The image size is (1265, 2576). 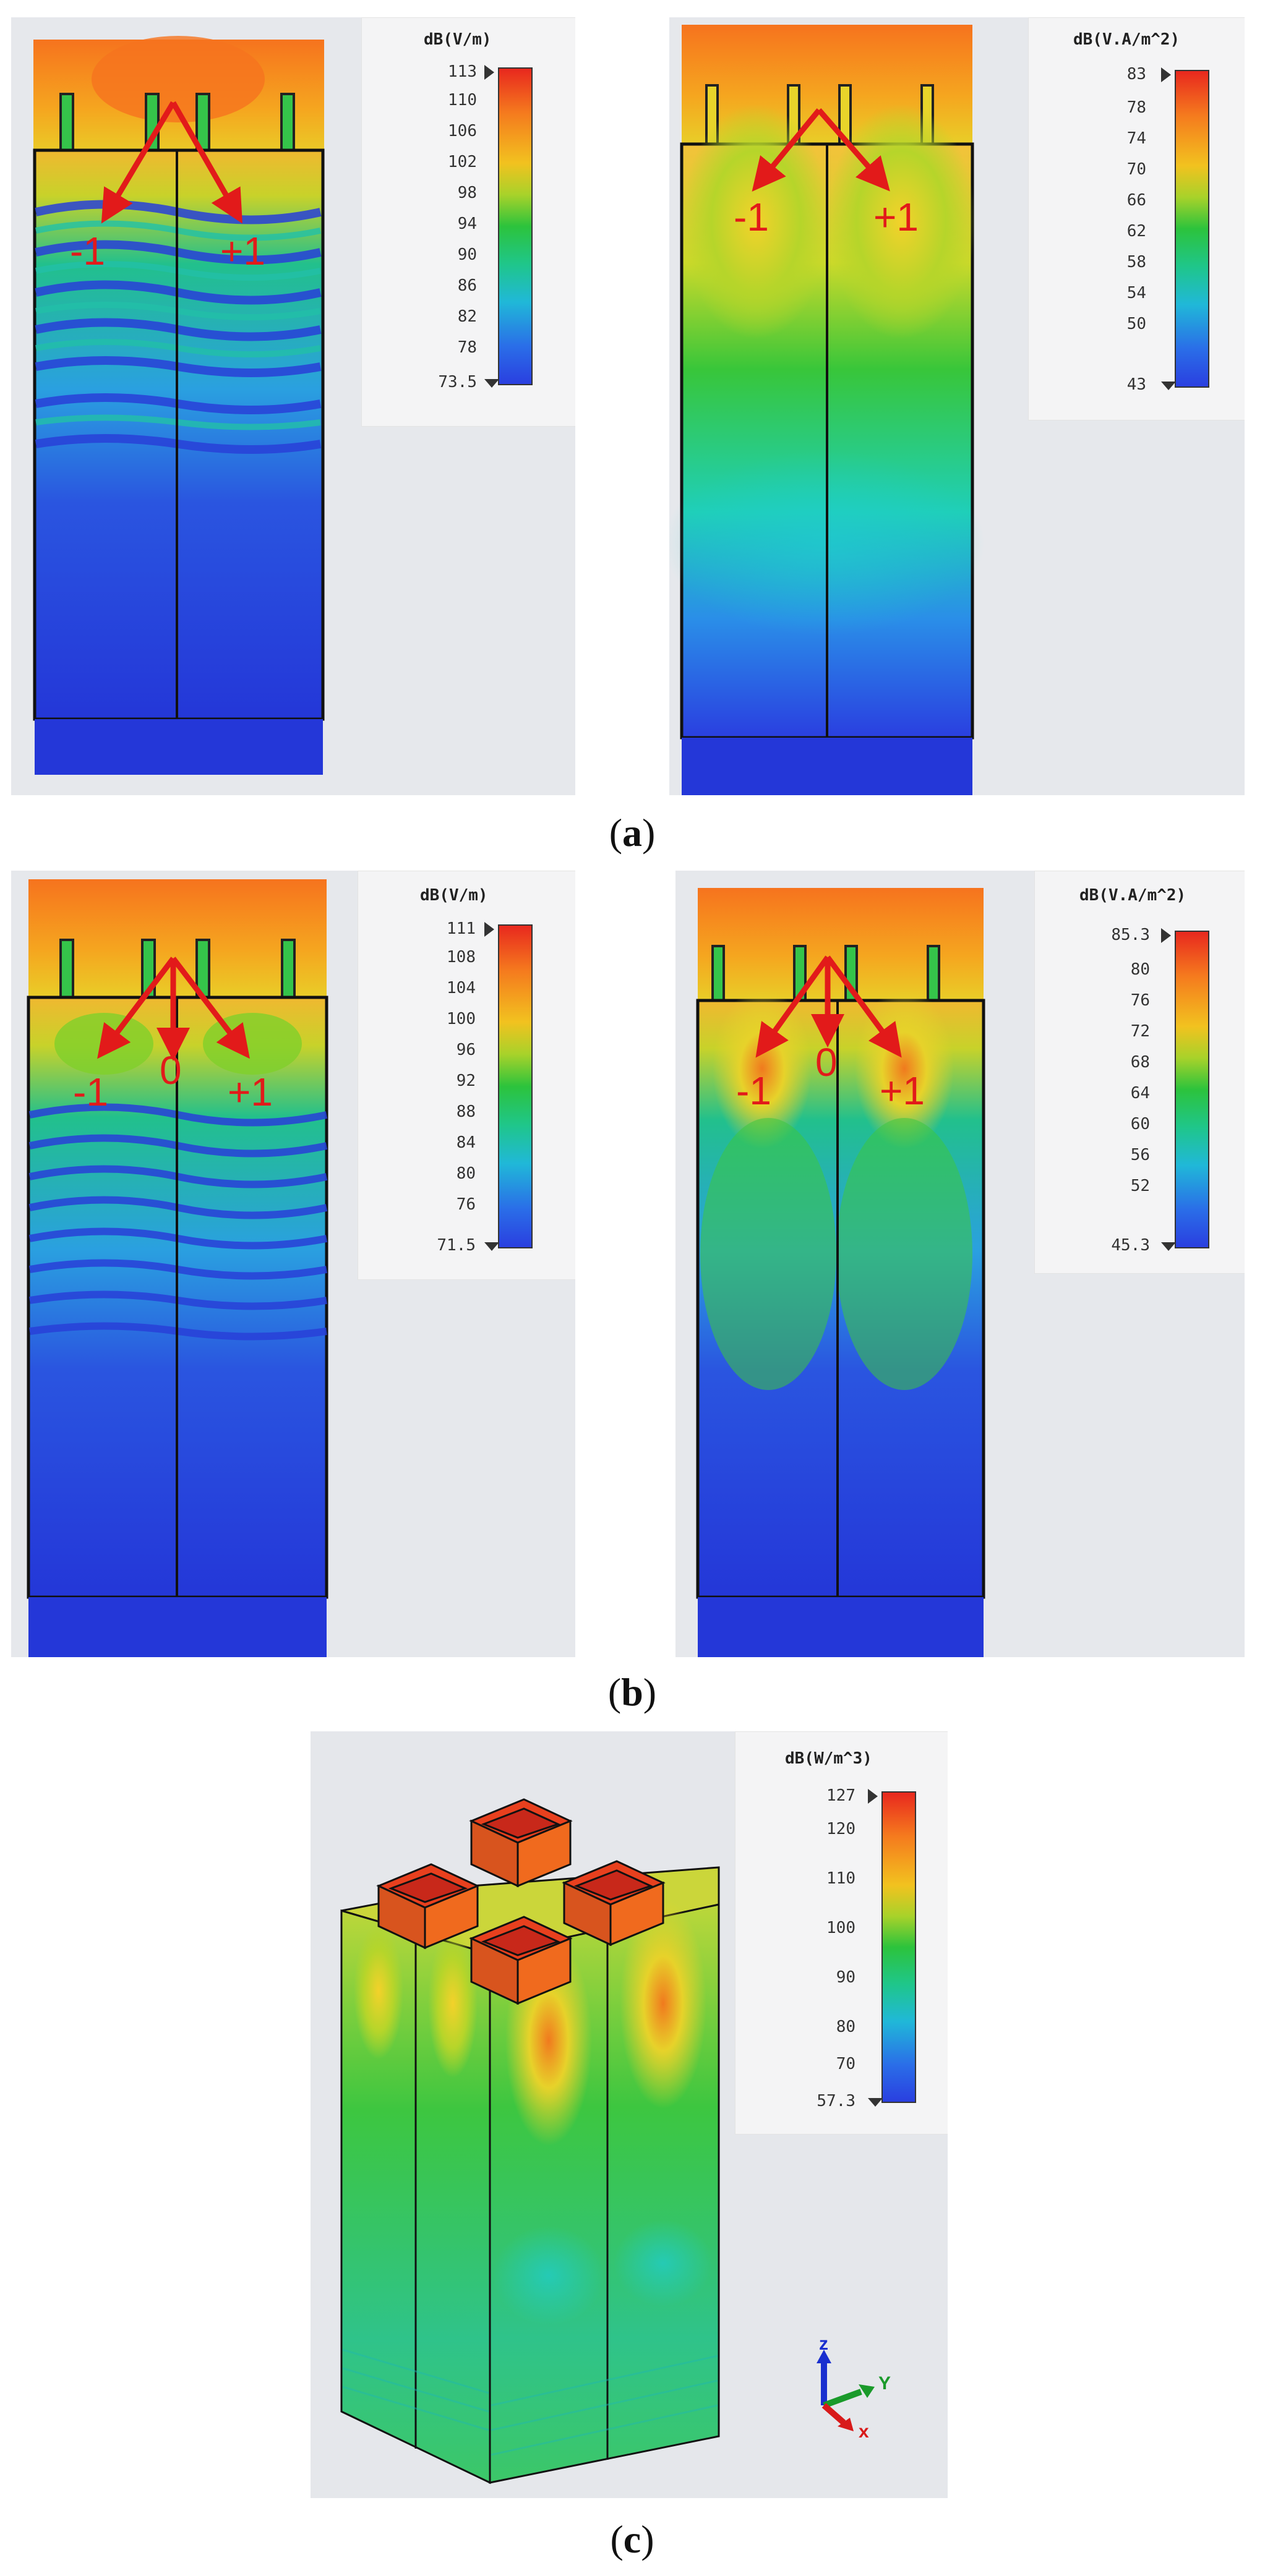 I want to click on legend-tick: 102, so click(x=463, y=162).